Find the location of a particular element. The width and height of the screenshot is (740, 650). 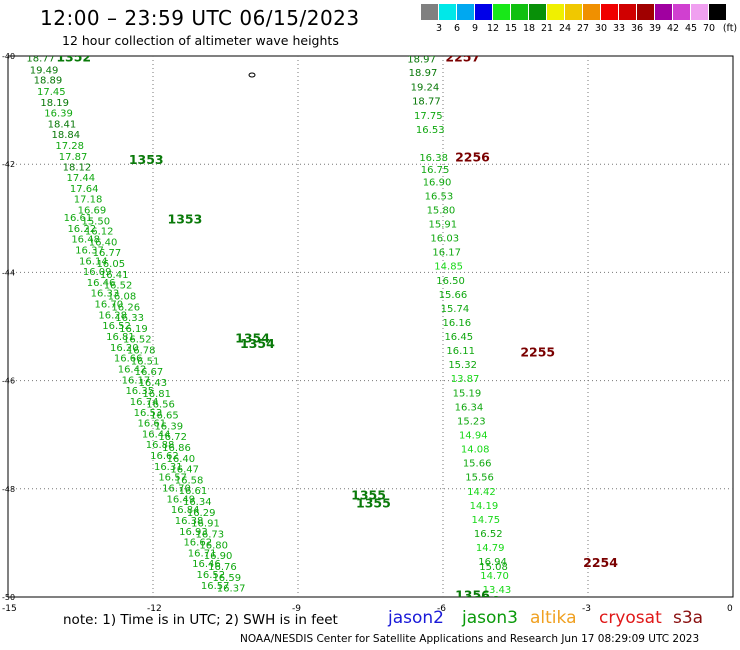

color-scale-tick: 12 is located at coordinates (493, 28).